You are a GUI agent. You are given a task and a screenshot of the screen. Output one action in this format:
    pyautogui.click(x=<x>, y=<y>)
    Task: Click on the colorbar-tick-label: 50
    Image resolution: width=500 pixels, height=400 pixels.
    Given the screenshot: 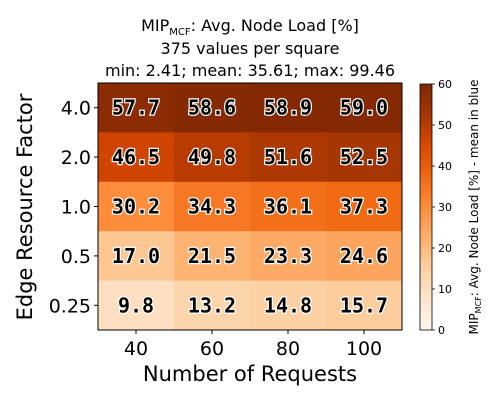 What is the action you would take?
    pyautogui.click(x=445, y=125)
    